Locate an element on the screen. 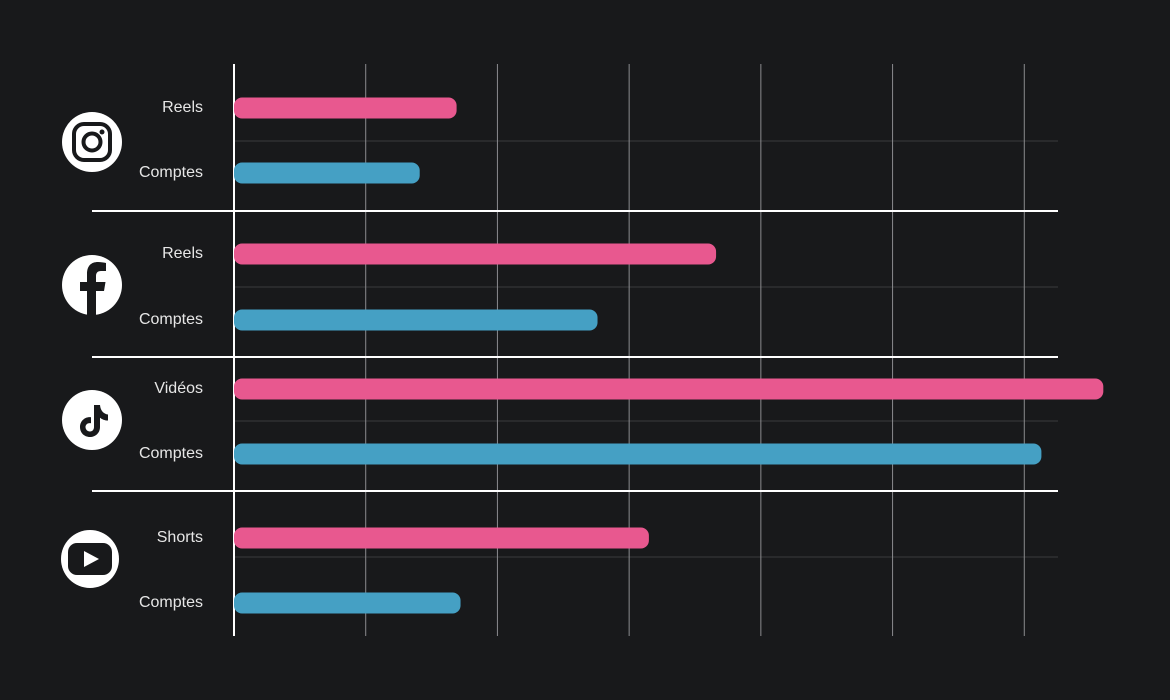 Image resolution: width=1170 pixels, height=700 pixels. youtube-icon is located at coordinates (90, 559).